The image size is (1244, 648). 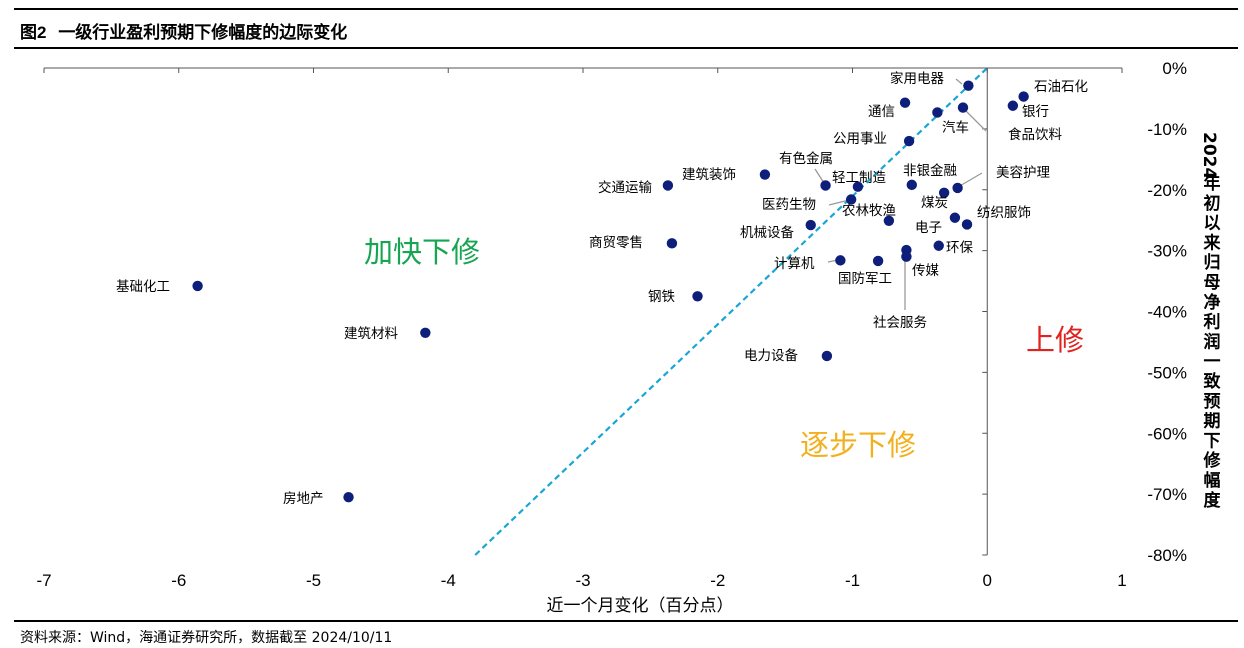 I want to click on y-axis-title-part: 致, so click(x=1213, y=381).